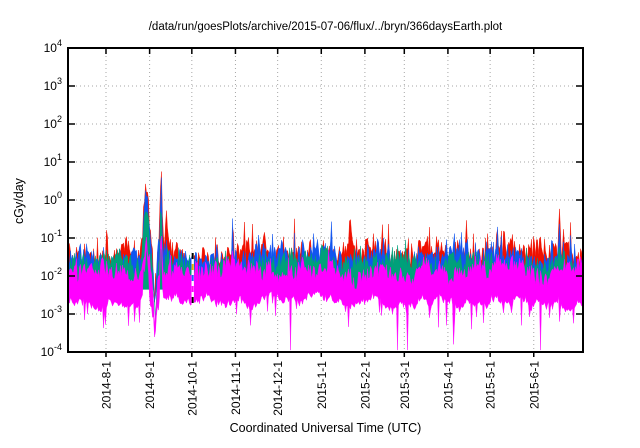  Describe the element at coordinates (53, 46) in the screenshot. I see `y-tick-label: 10⁴` at that location.